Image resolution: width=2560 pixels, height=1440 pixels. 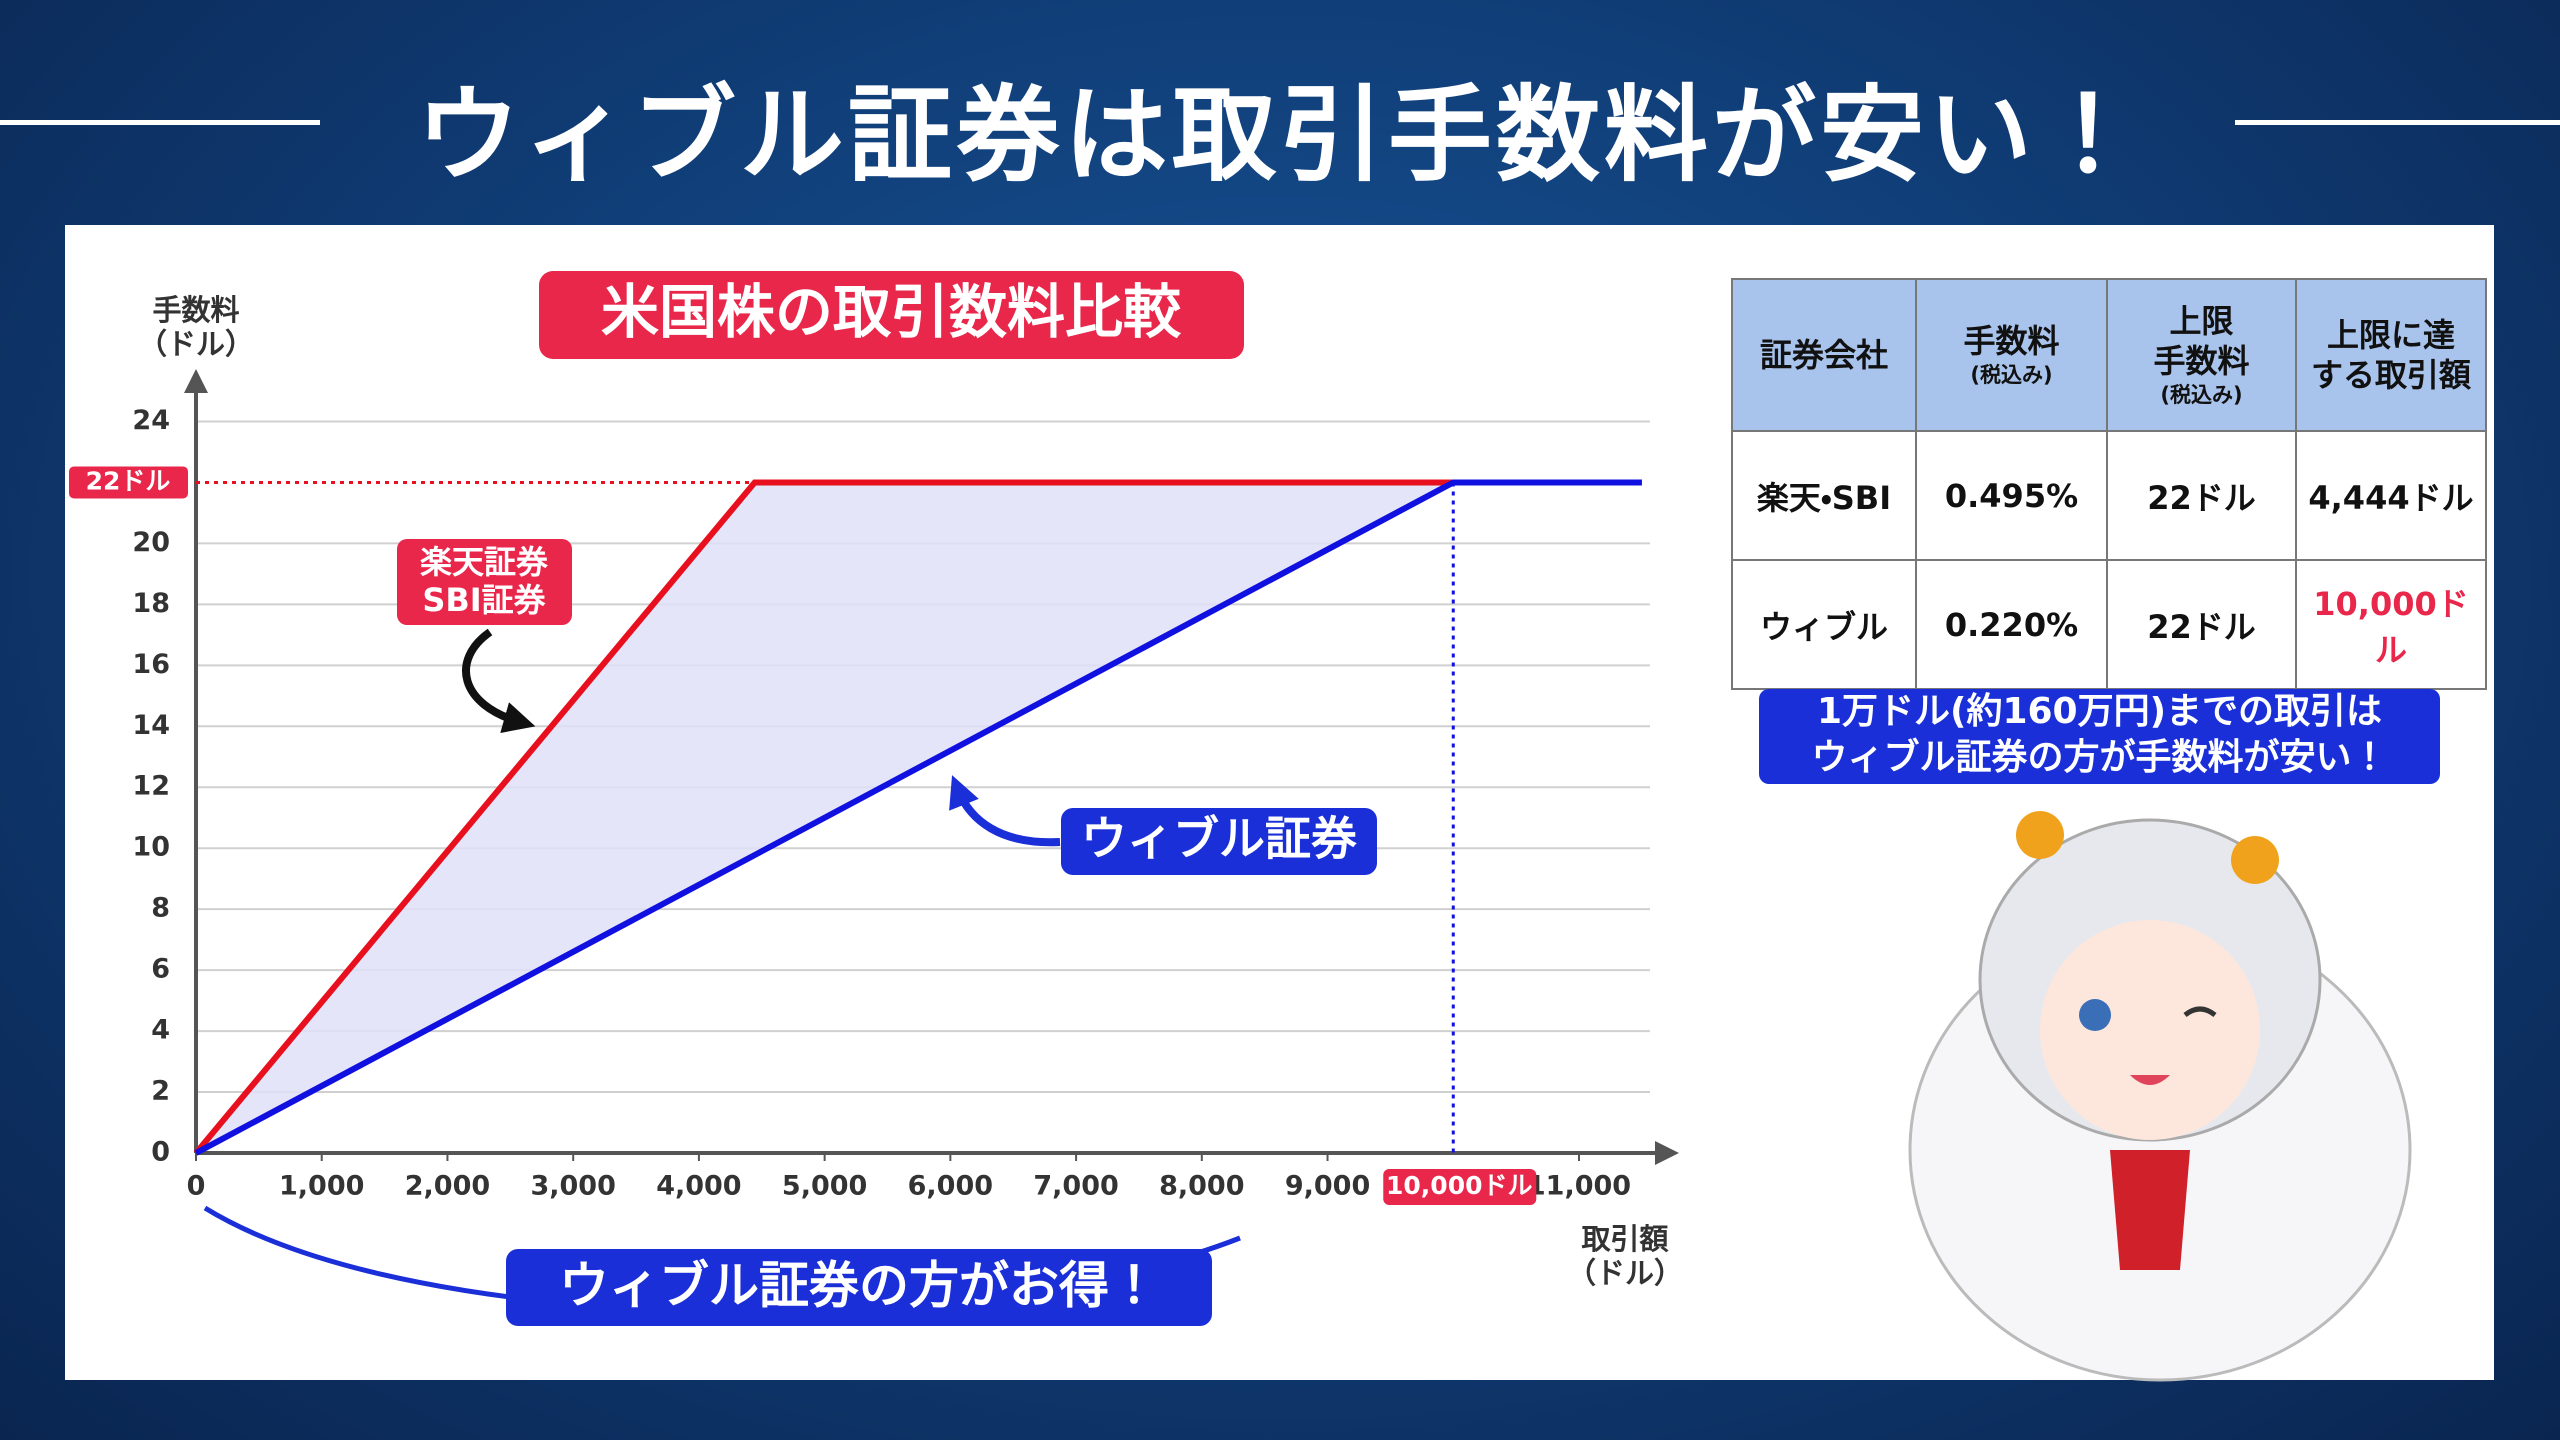 I want to click on table-cell: 0.495%, so click(x=2011, y=495).